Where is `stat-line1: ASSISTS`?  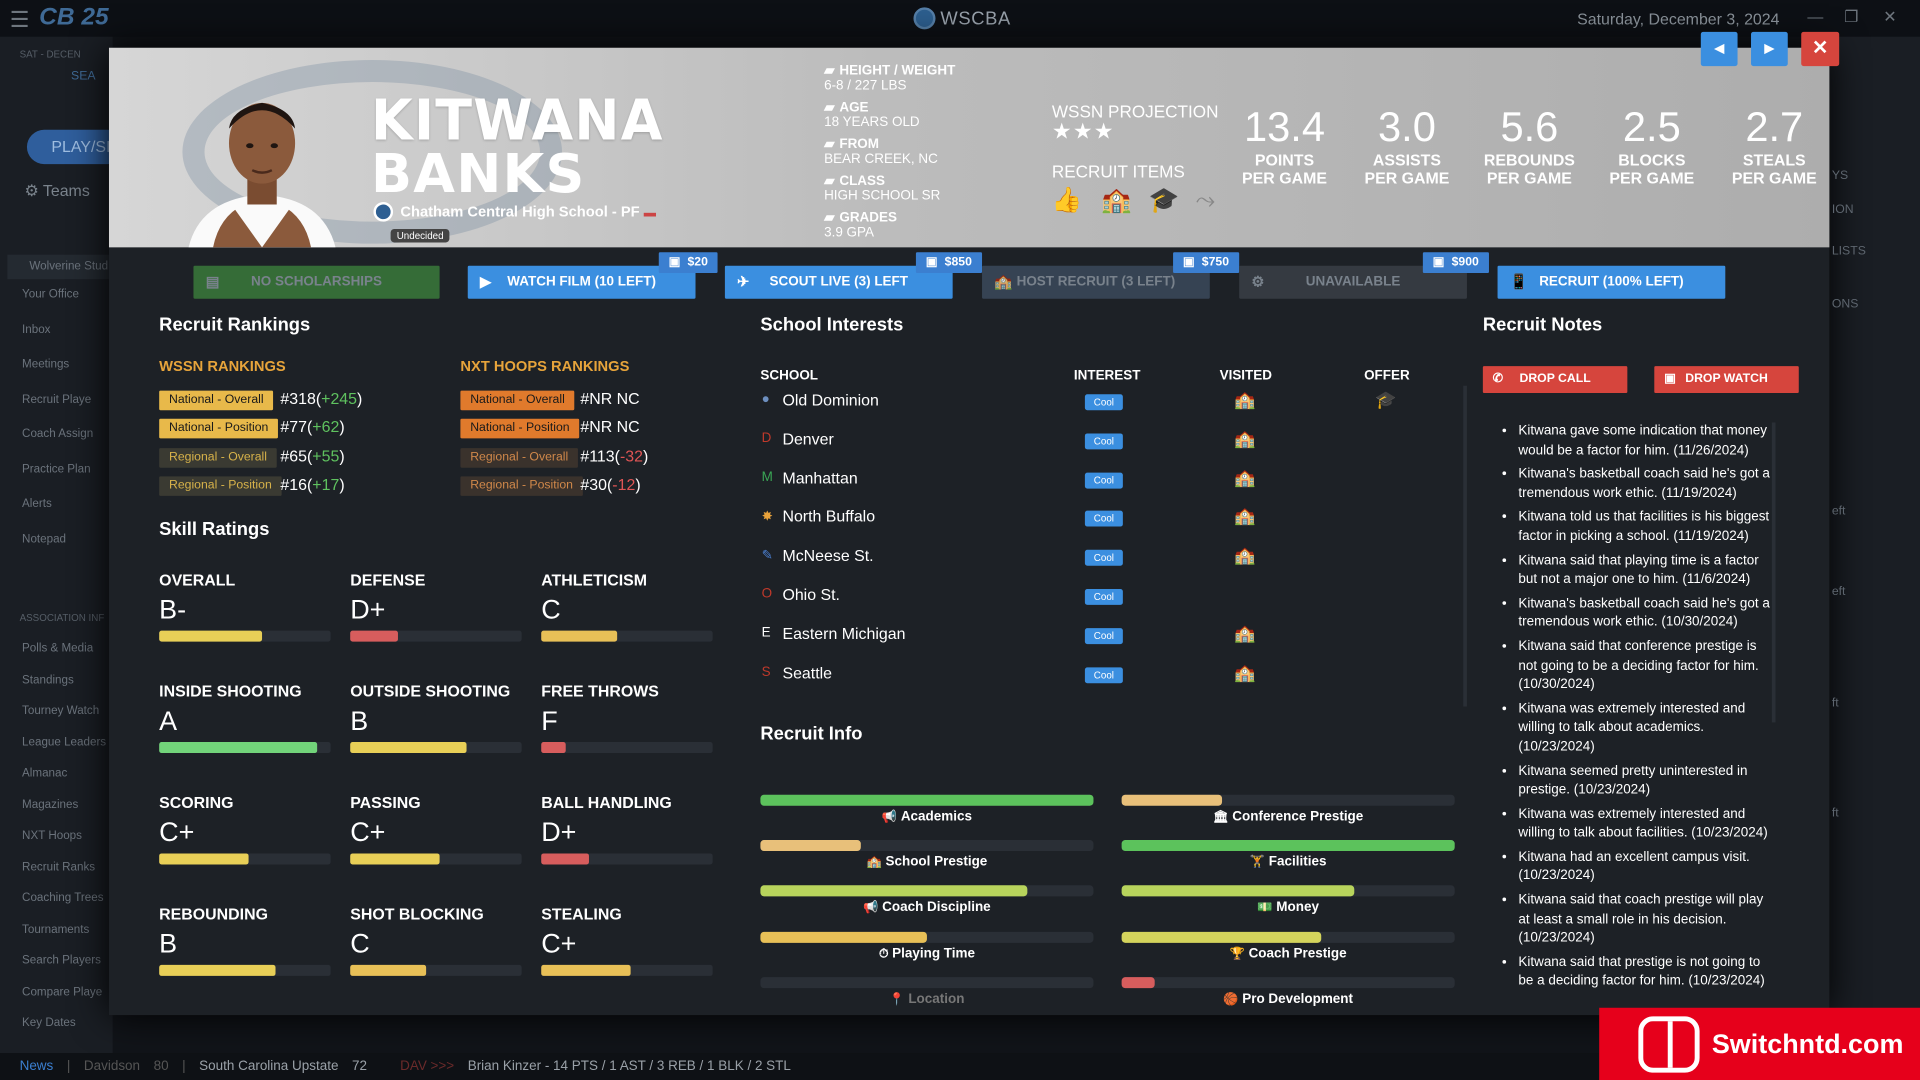
stat-line1: ASSISTS is located at coordinates (1406, 159).